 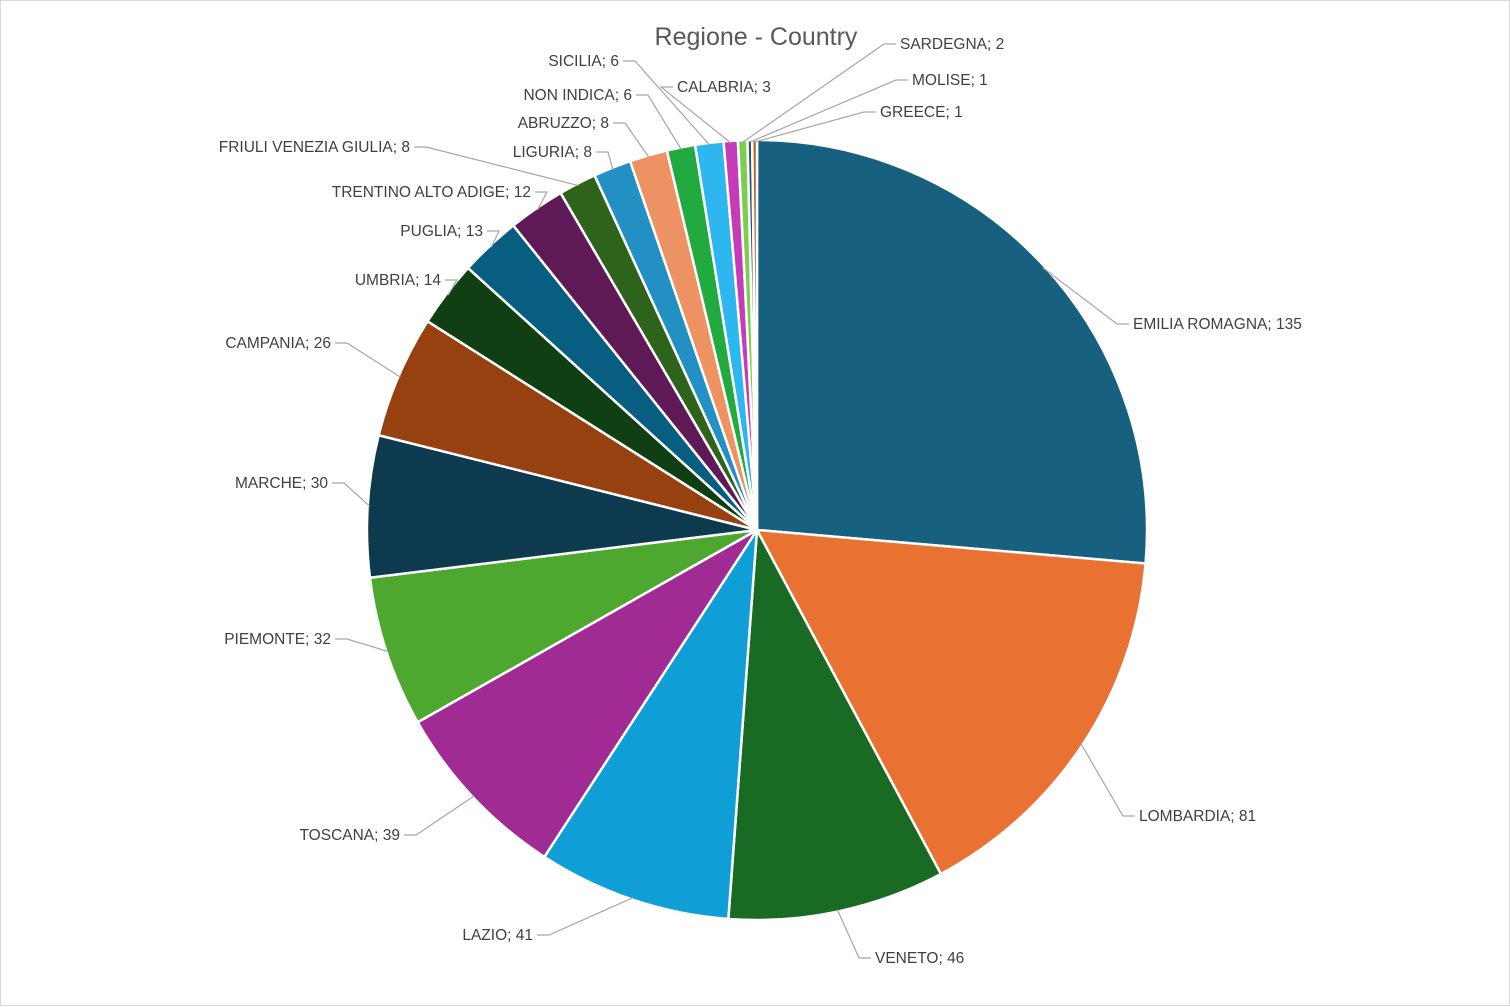 What do you see at coordinates (362, 645) in the screenshot?
I see `leader-line-piemonte` at bounding box center [362, 645].